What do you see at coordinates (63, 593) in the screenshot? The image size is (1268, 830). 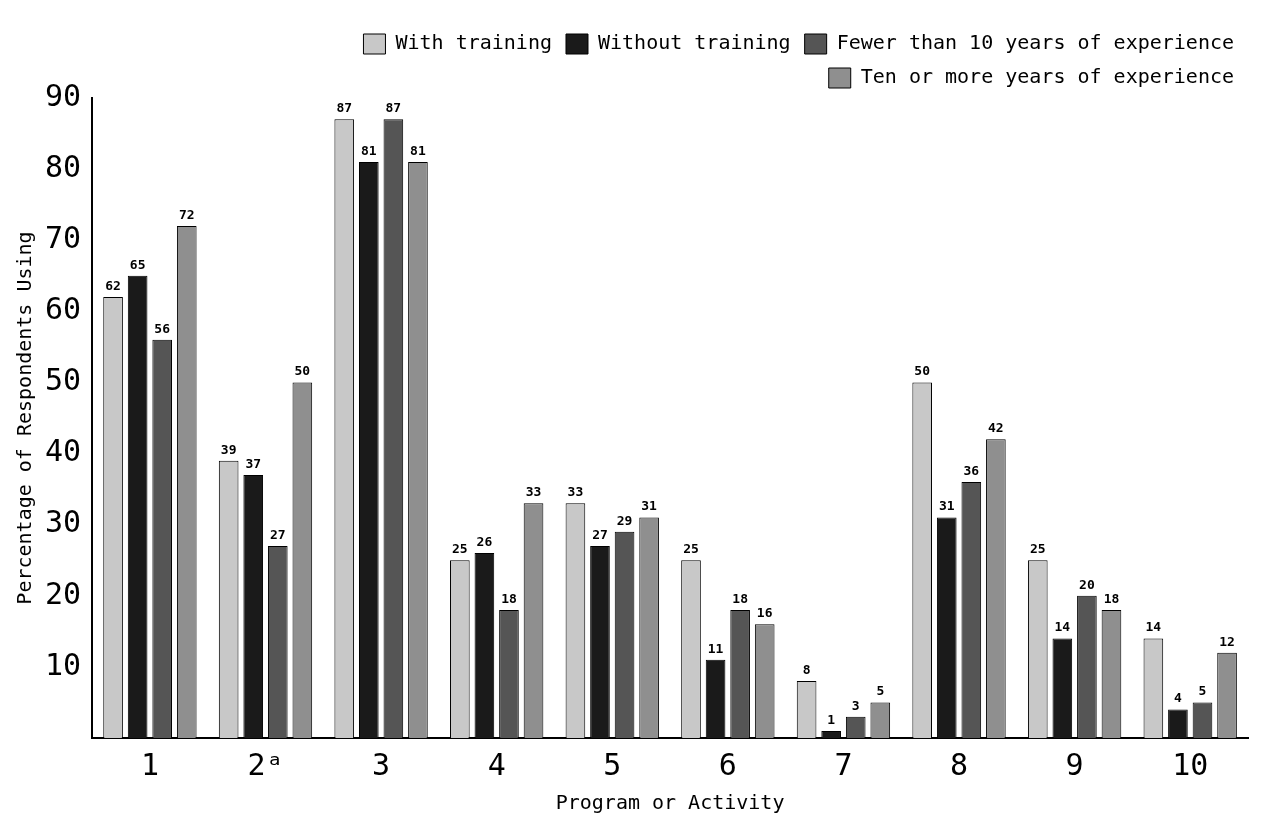 I see `y-tick-label: 20` at bounding box center [63, 593].